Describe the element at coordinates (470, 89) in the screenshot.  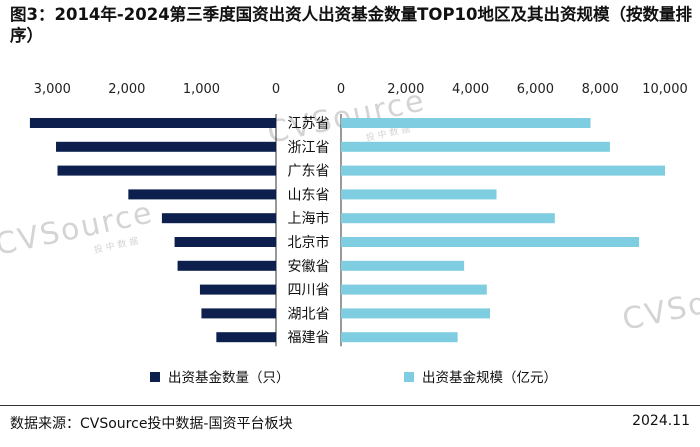
I see `right-axis-tick-label: 4,000` at that location.